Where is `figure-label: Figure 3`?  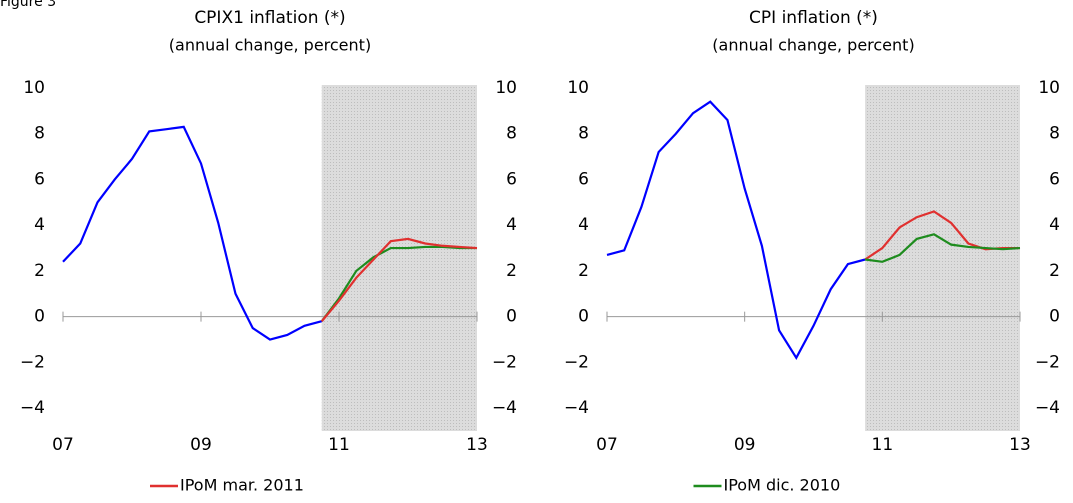 figure-label: Figure 3 is located at coordinates (28, 5).